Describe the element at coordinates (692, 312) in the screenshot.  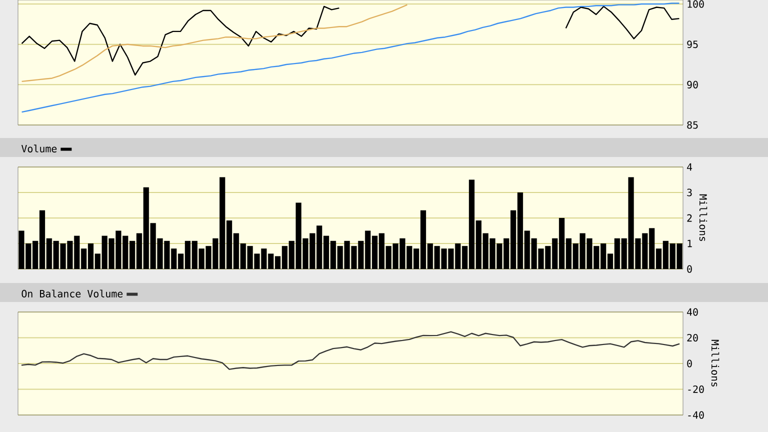
I see `y-tick-label: 40` at that location.